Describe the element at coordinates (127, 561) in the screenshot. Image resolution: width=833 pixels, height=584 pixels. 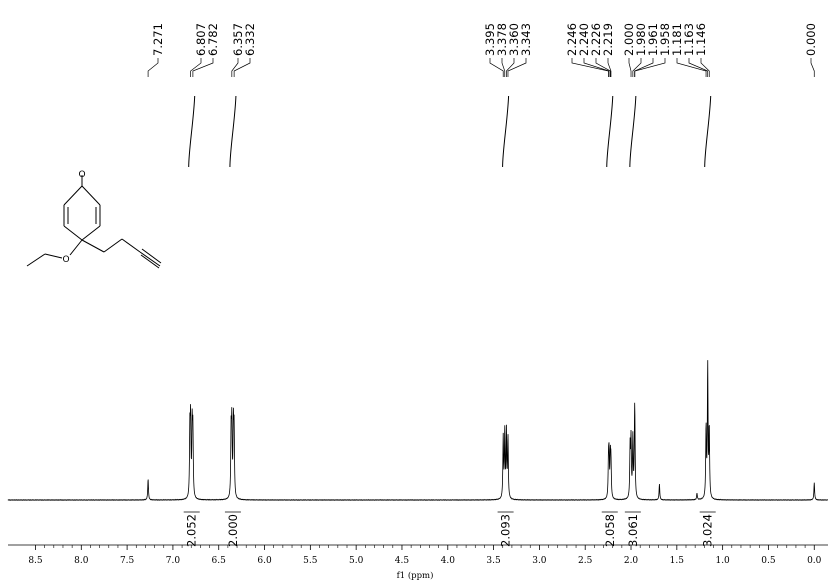
I see `x-tick-label: 7.5` at that location.